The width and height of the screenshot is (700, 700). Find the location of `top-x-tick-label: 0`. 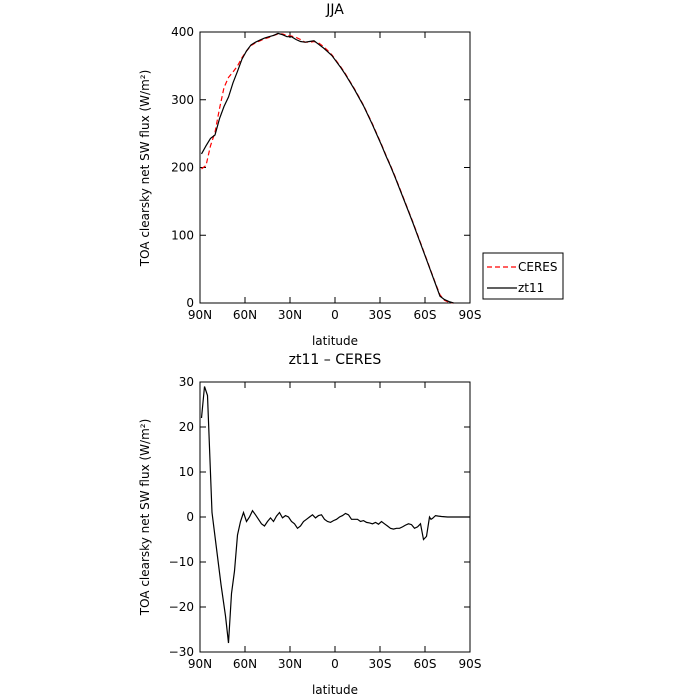

top-x-tick-label: 0 is located at coordinates (335, 315).